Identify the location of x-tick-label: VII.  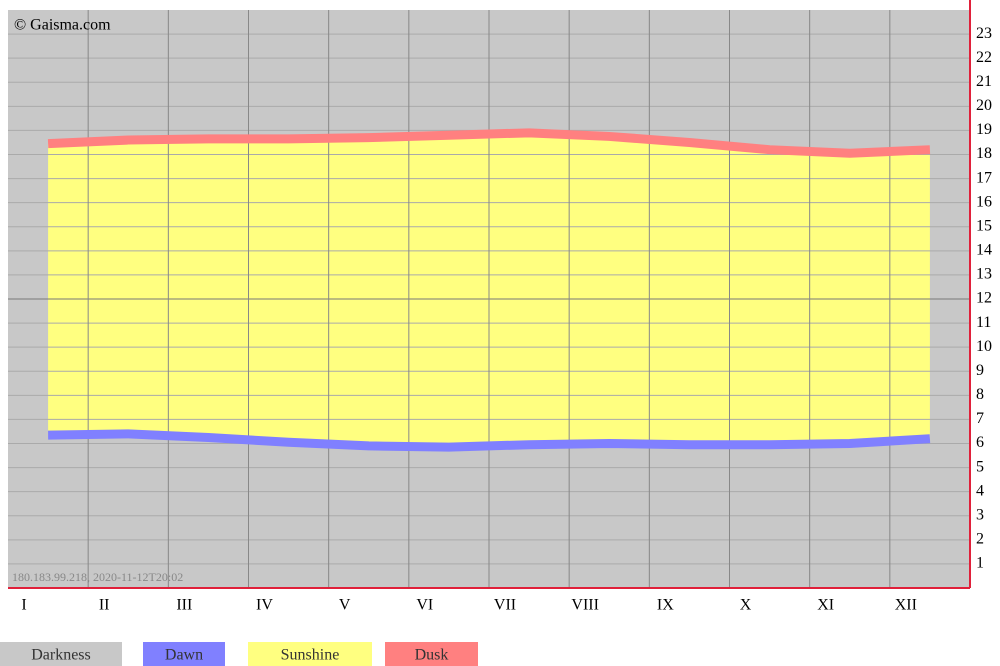
(505, 605).